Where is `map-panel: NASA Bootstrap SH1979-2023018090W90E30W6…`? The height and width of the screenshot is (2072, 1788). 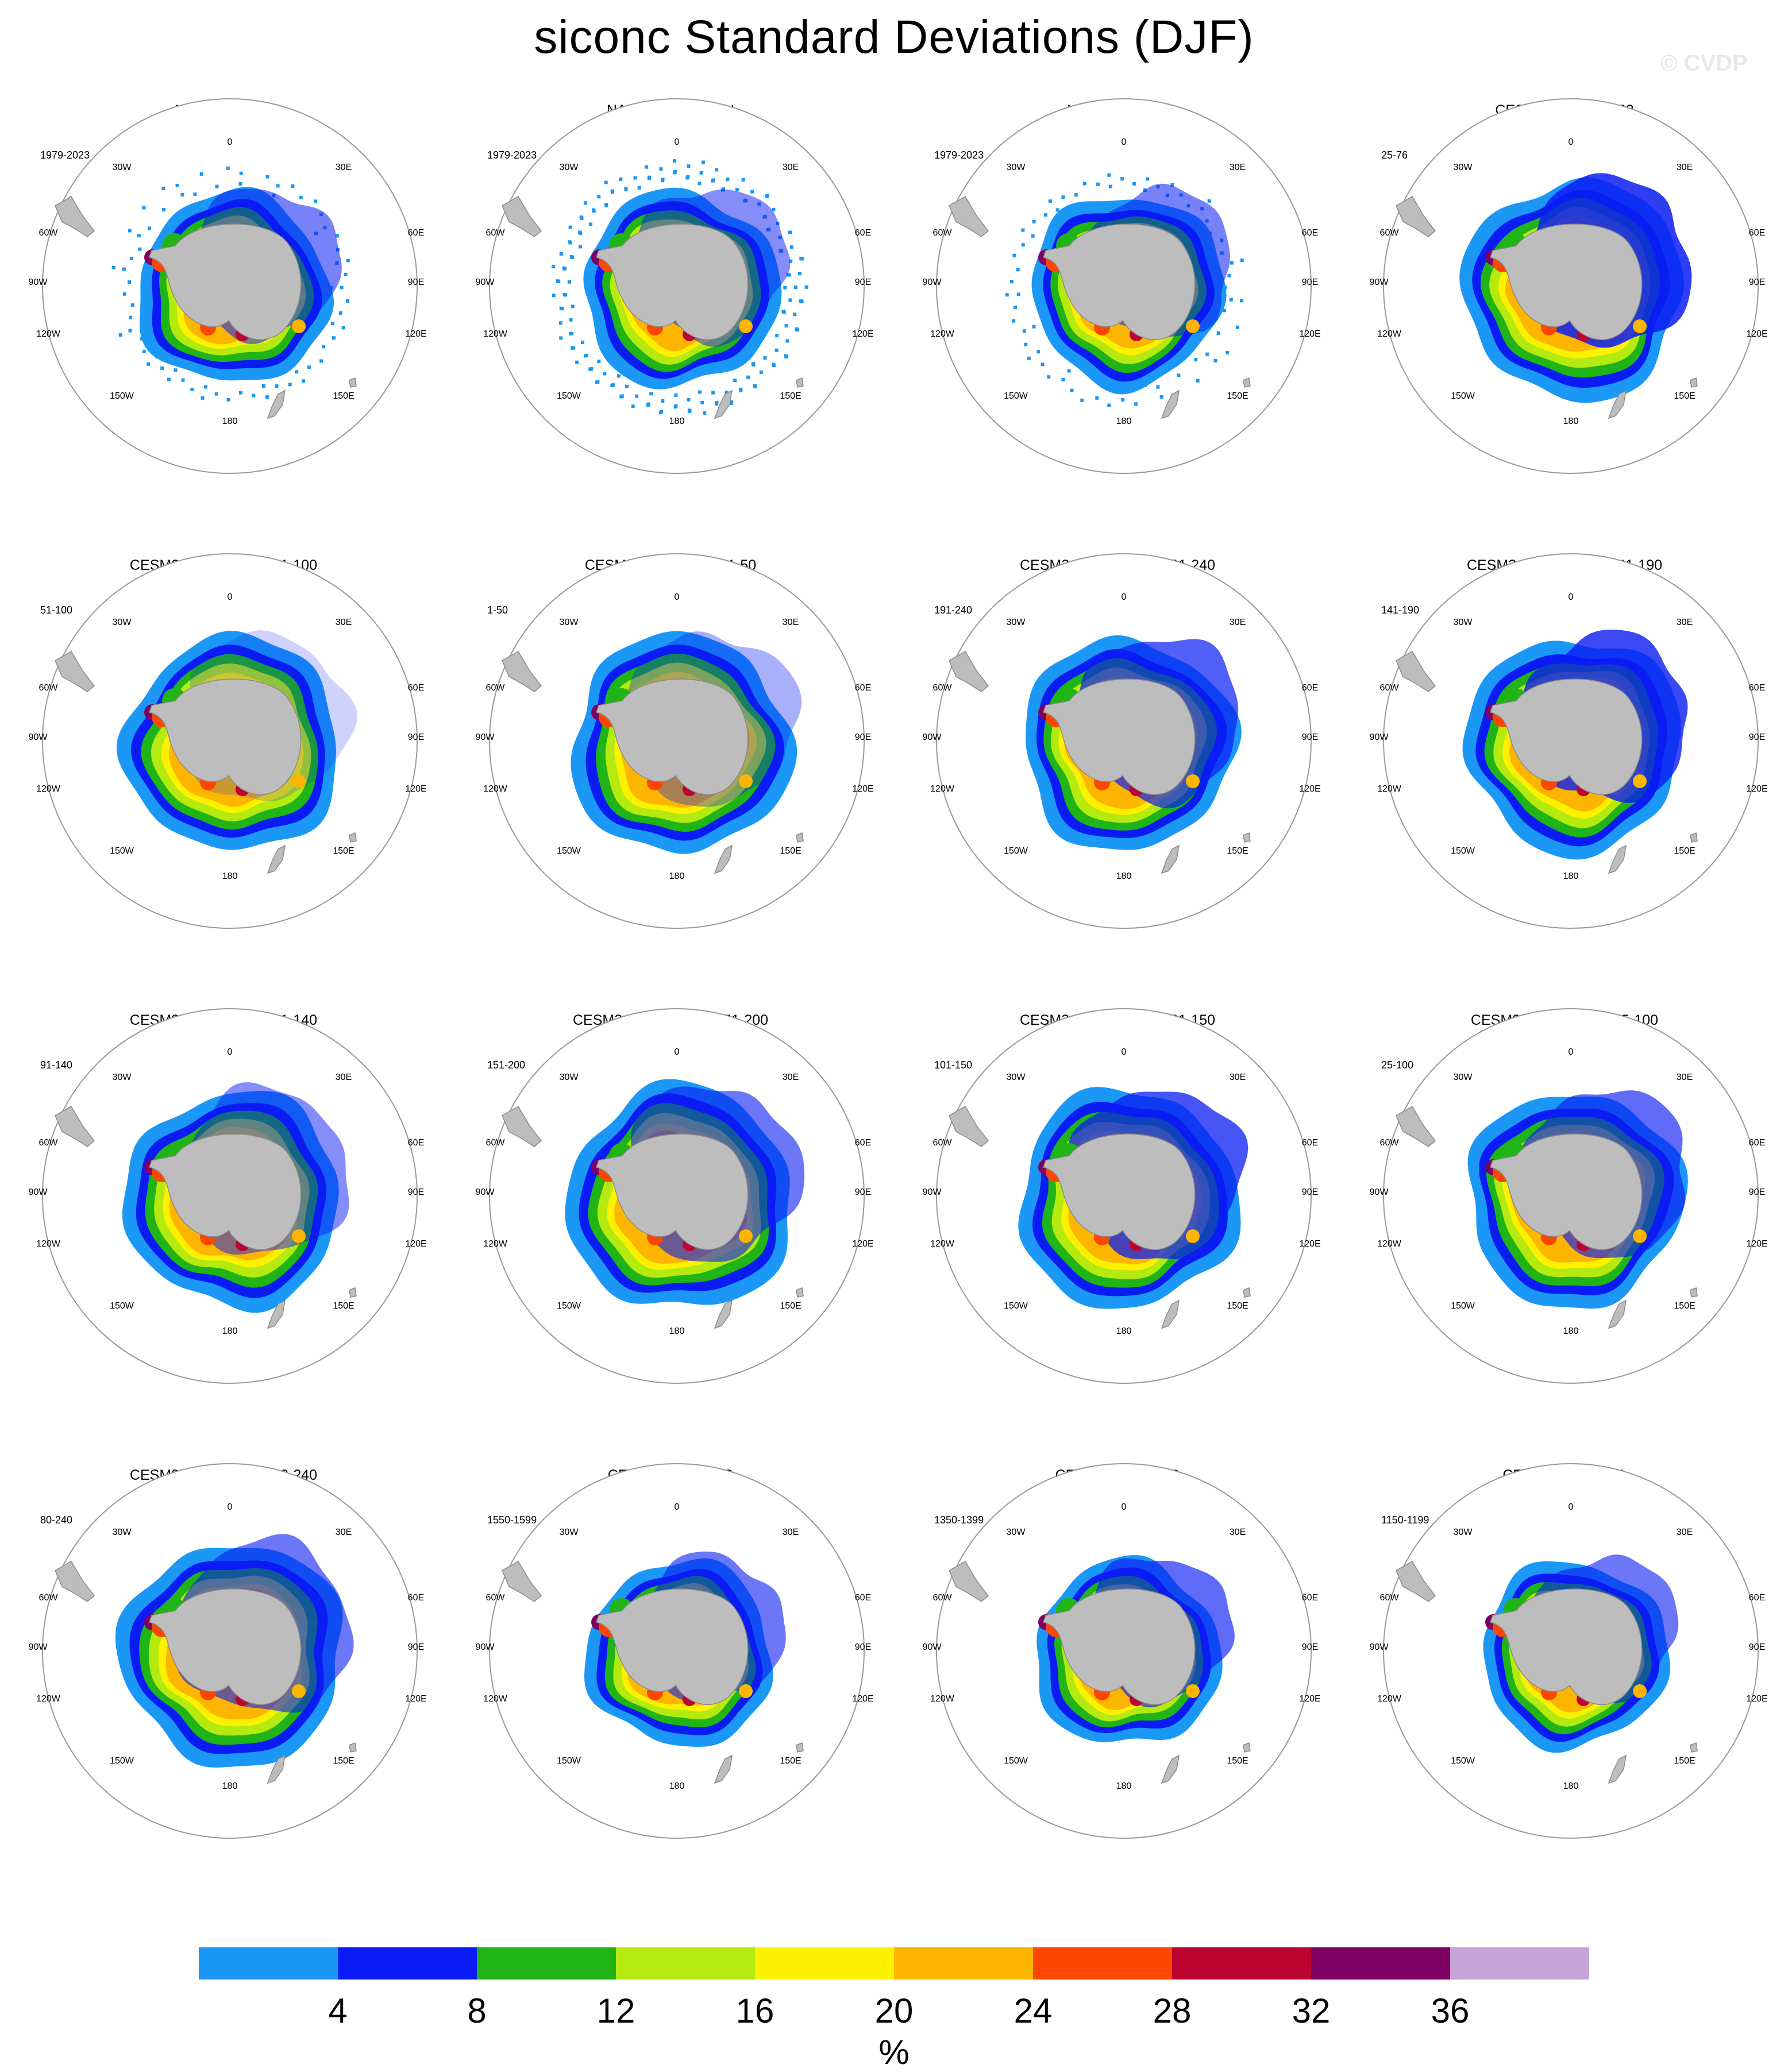 map-panel: NASA Bootstrap SH1979-2023018090W90E30W6… is located at coordinates (670, 237).